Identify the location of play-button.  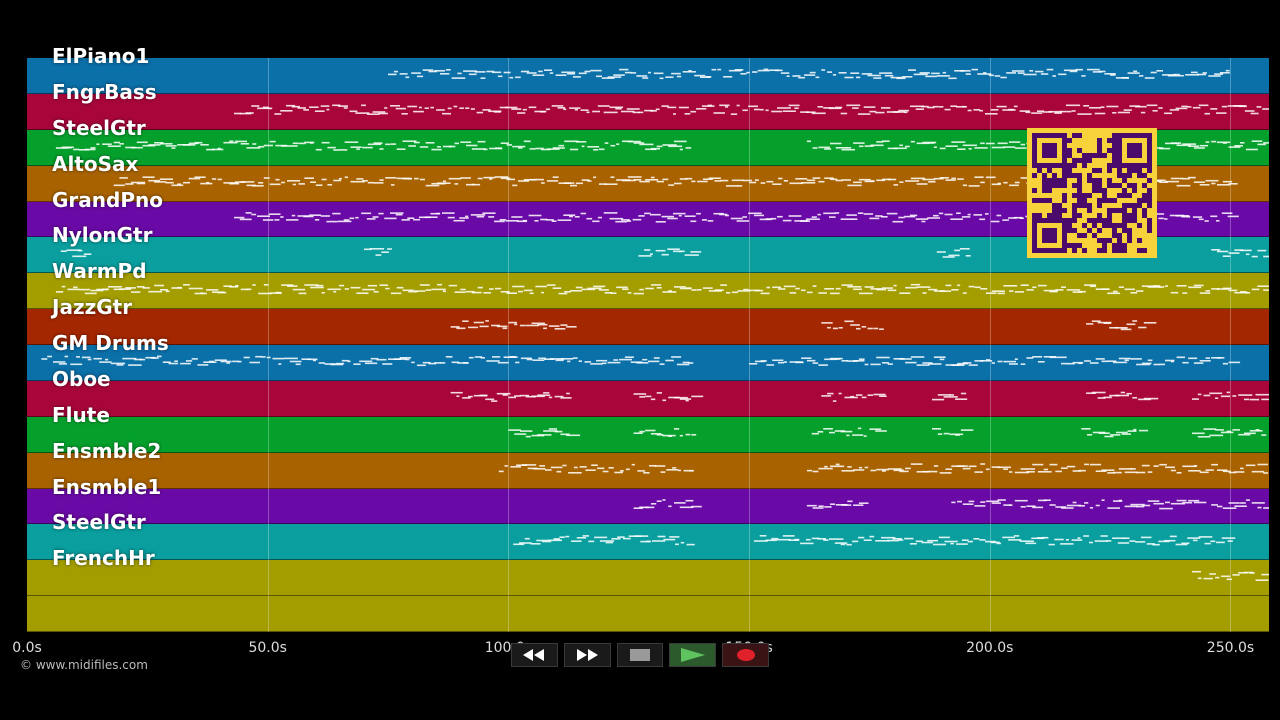
(693, 655).